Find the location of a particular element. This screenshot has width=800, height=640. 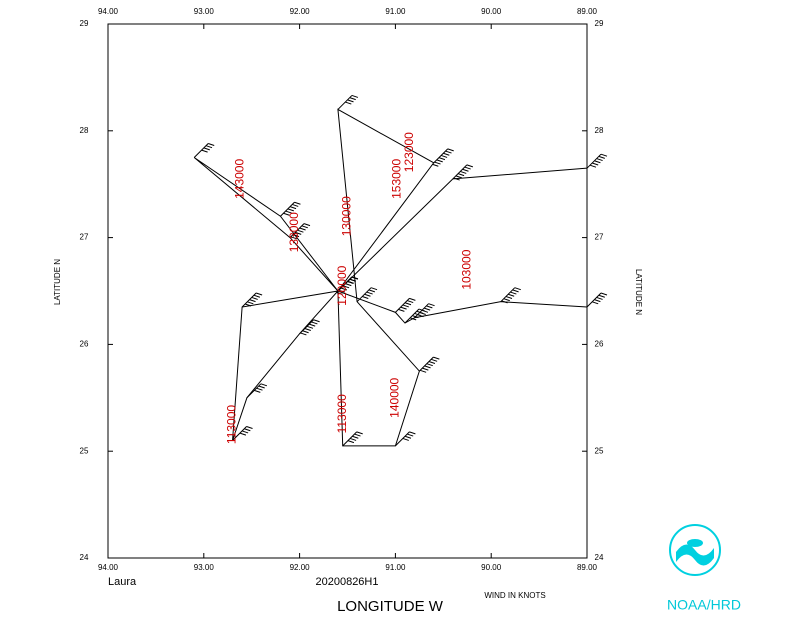

y-axis-title: LATITUDE N is located at coordinates (57, 282).